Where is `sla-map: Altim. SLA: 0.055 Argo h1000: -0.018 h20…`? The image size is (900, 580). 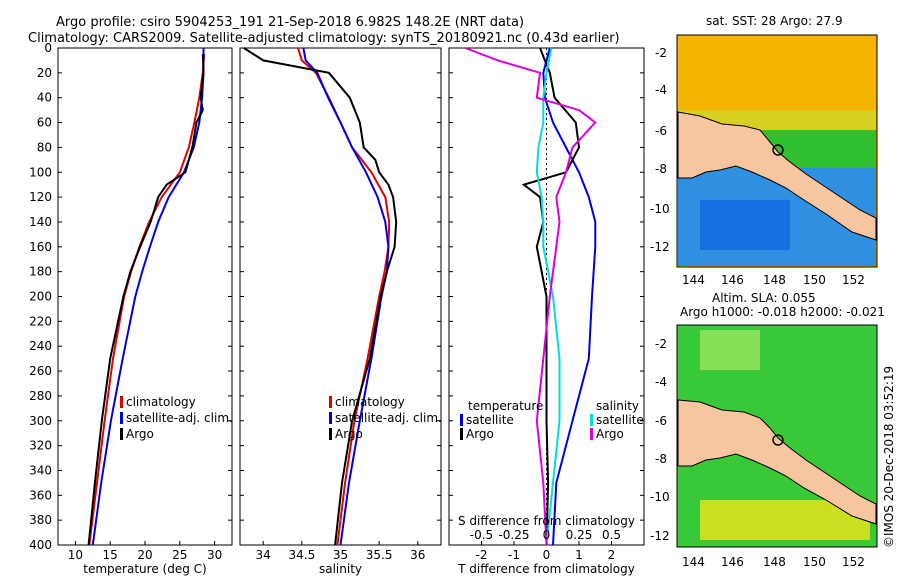 sla-map: Altim. SLA: 0.055 Argo h1000: -0.018 h20… is located at coordinates (767, 430).